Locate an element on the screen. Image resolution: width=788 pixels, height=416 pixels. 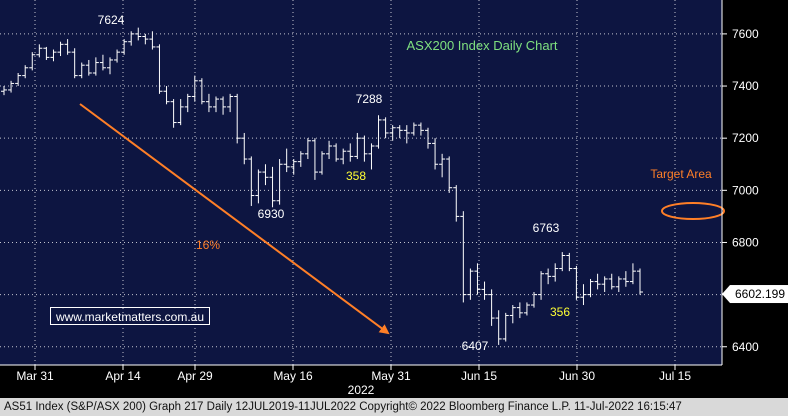
annotation-label: 7624 is located at coordinates (111, 20).